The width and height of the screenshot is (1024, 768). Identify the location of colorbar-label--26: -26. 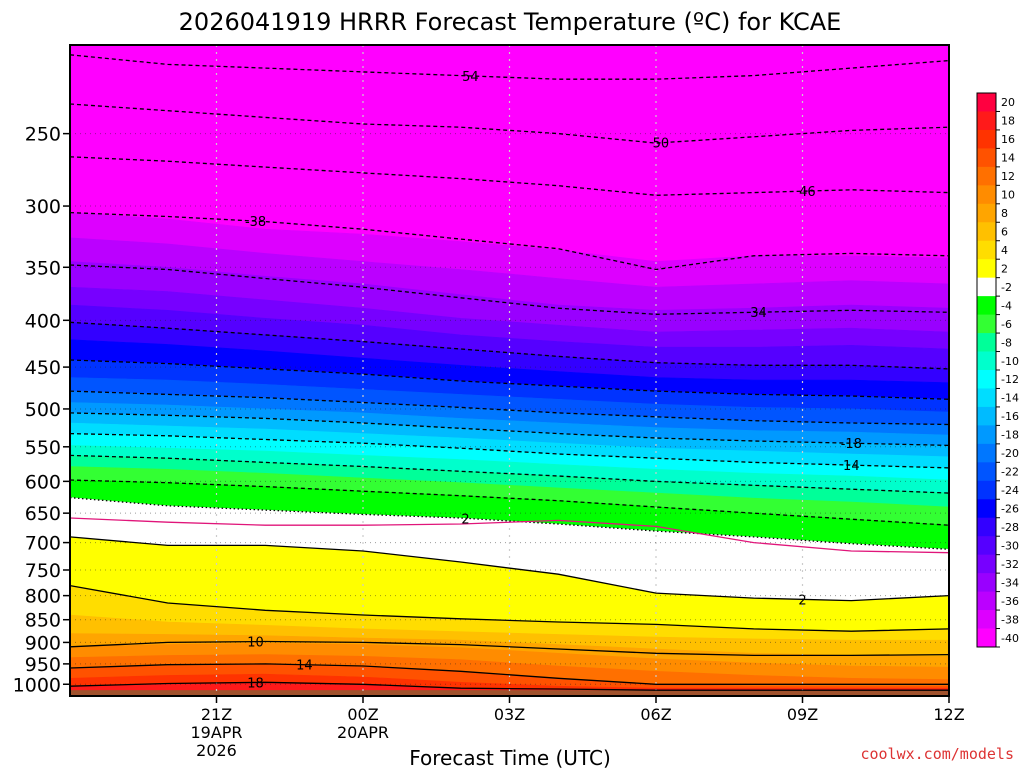
(1010, 509).